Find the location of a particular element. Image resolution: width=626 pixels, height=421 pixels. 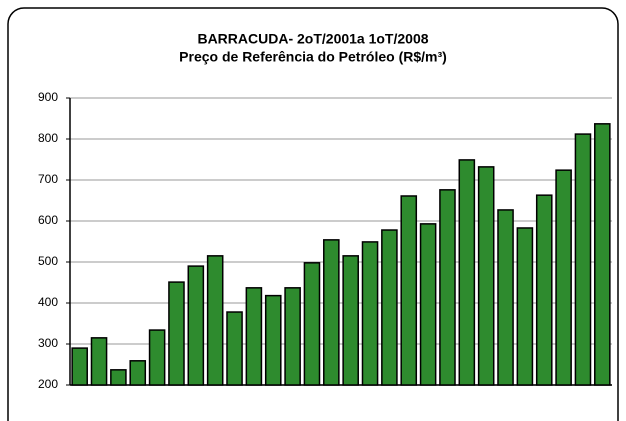

y-tick-label: 200 is located at coordinates (48, 384).